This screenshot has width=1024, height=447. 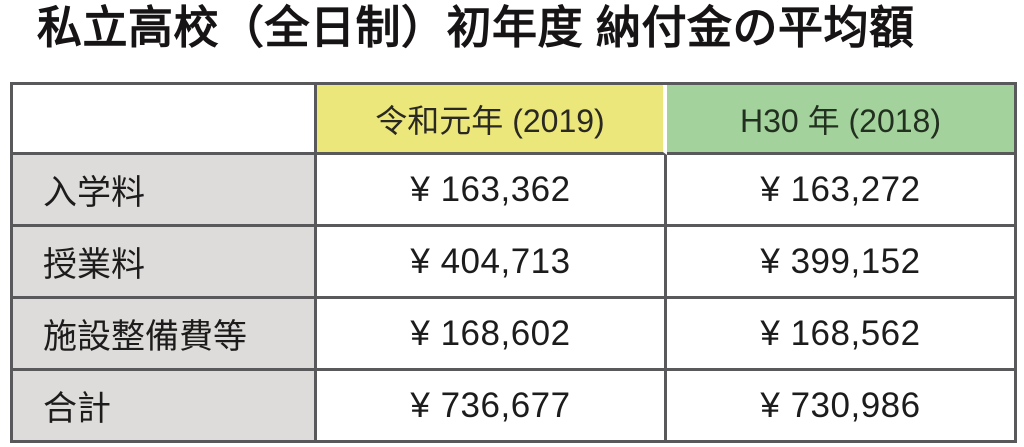 I want to click on page-title: 私立高校（全日制）初年度 納付金の平均額, so click(x=476, y=27).